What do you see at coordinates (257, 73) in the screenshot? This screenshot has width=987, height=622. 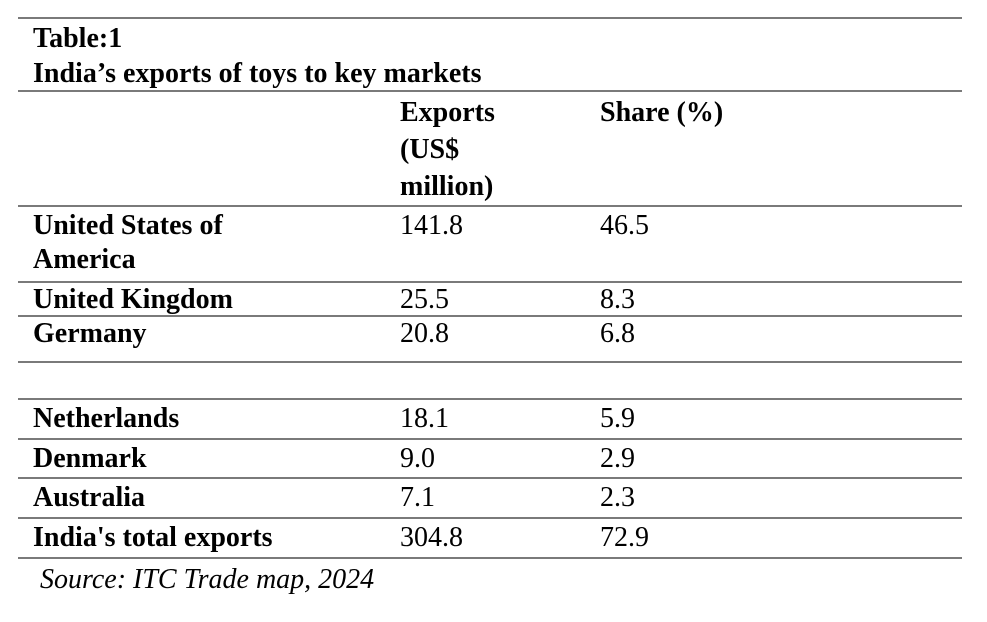 I see `table-title: India’s exports of toys to key markets` at bounding box center [257, 73].